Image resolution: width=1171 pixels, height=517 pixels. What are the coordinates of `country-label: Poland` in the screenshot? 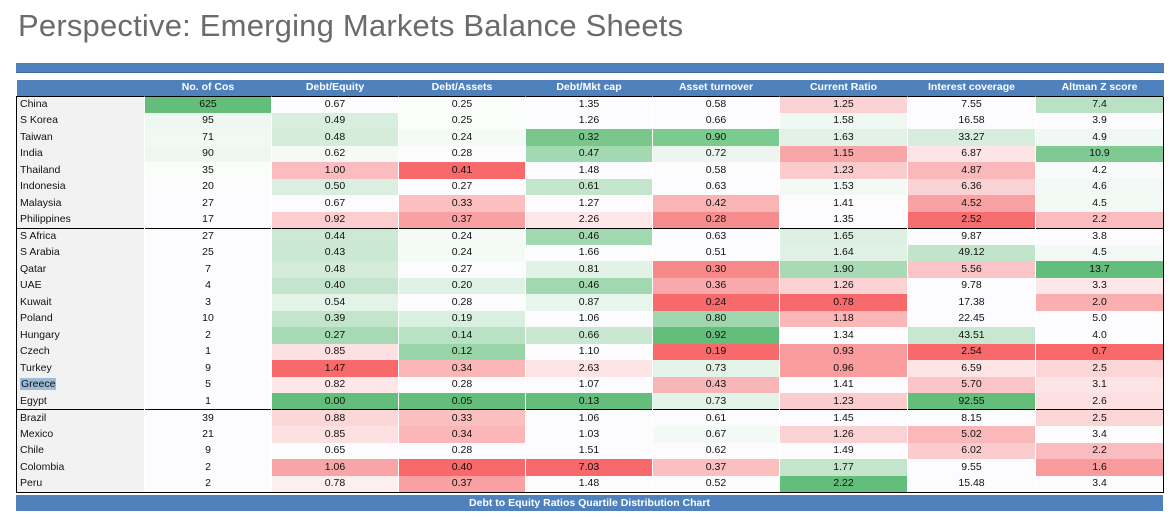 It's located at (36, 318).